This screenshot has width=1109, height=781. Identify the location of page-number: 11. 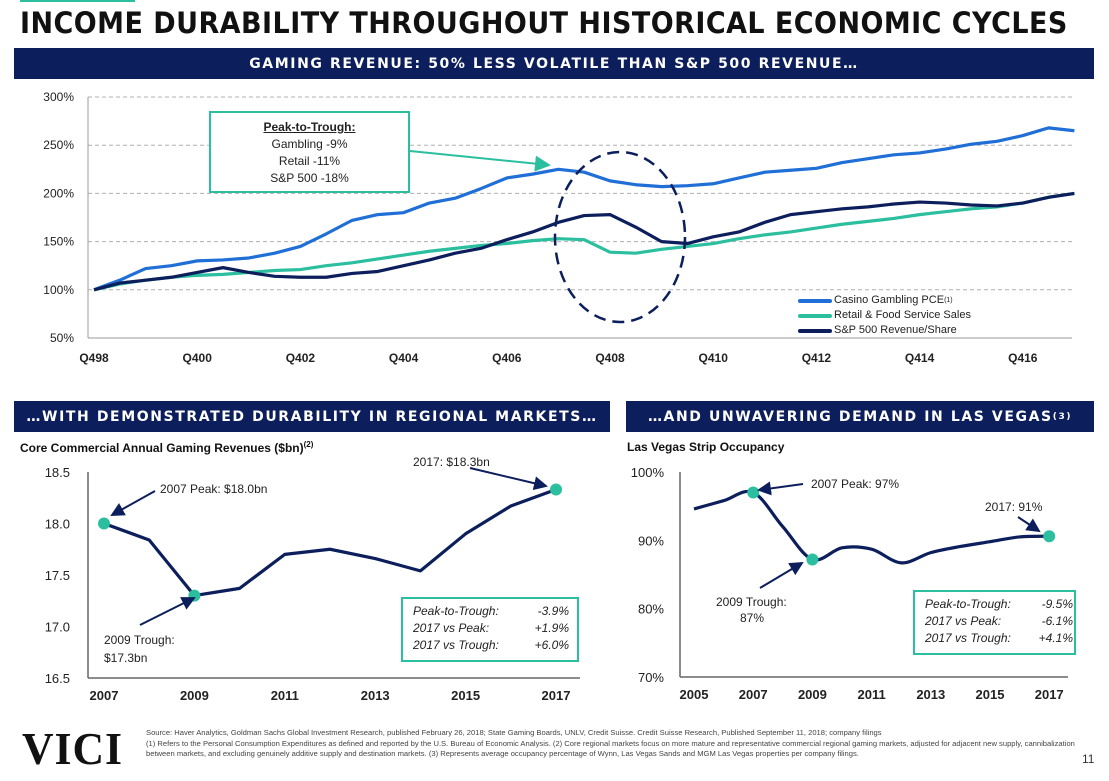
(1088, 759).